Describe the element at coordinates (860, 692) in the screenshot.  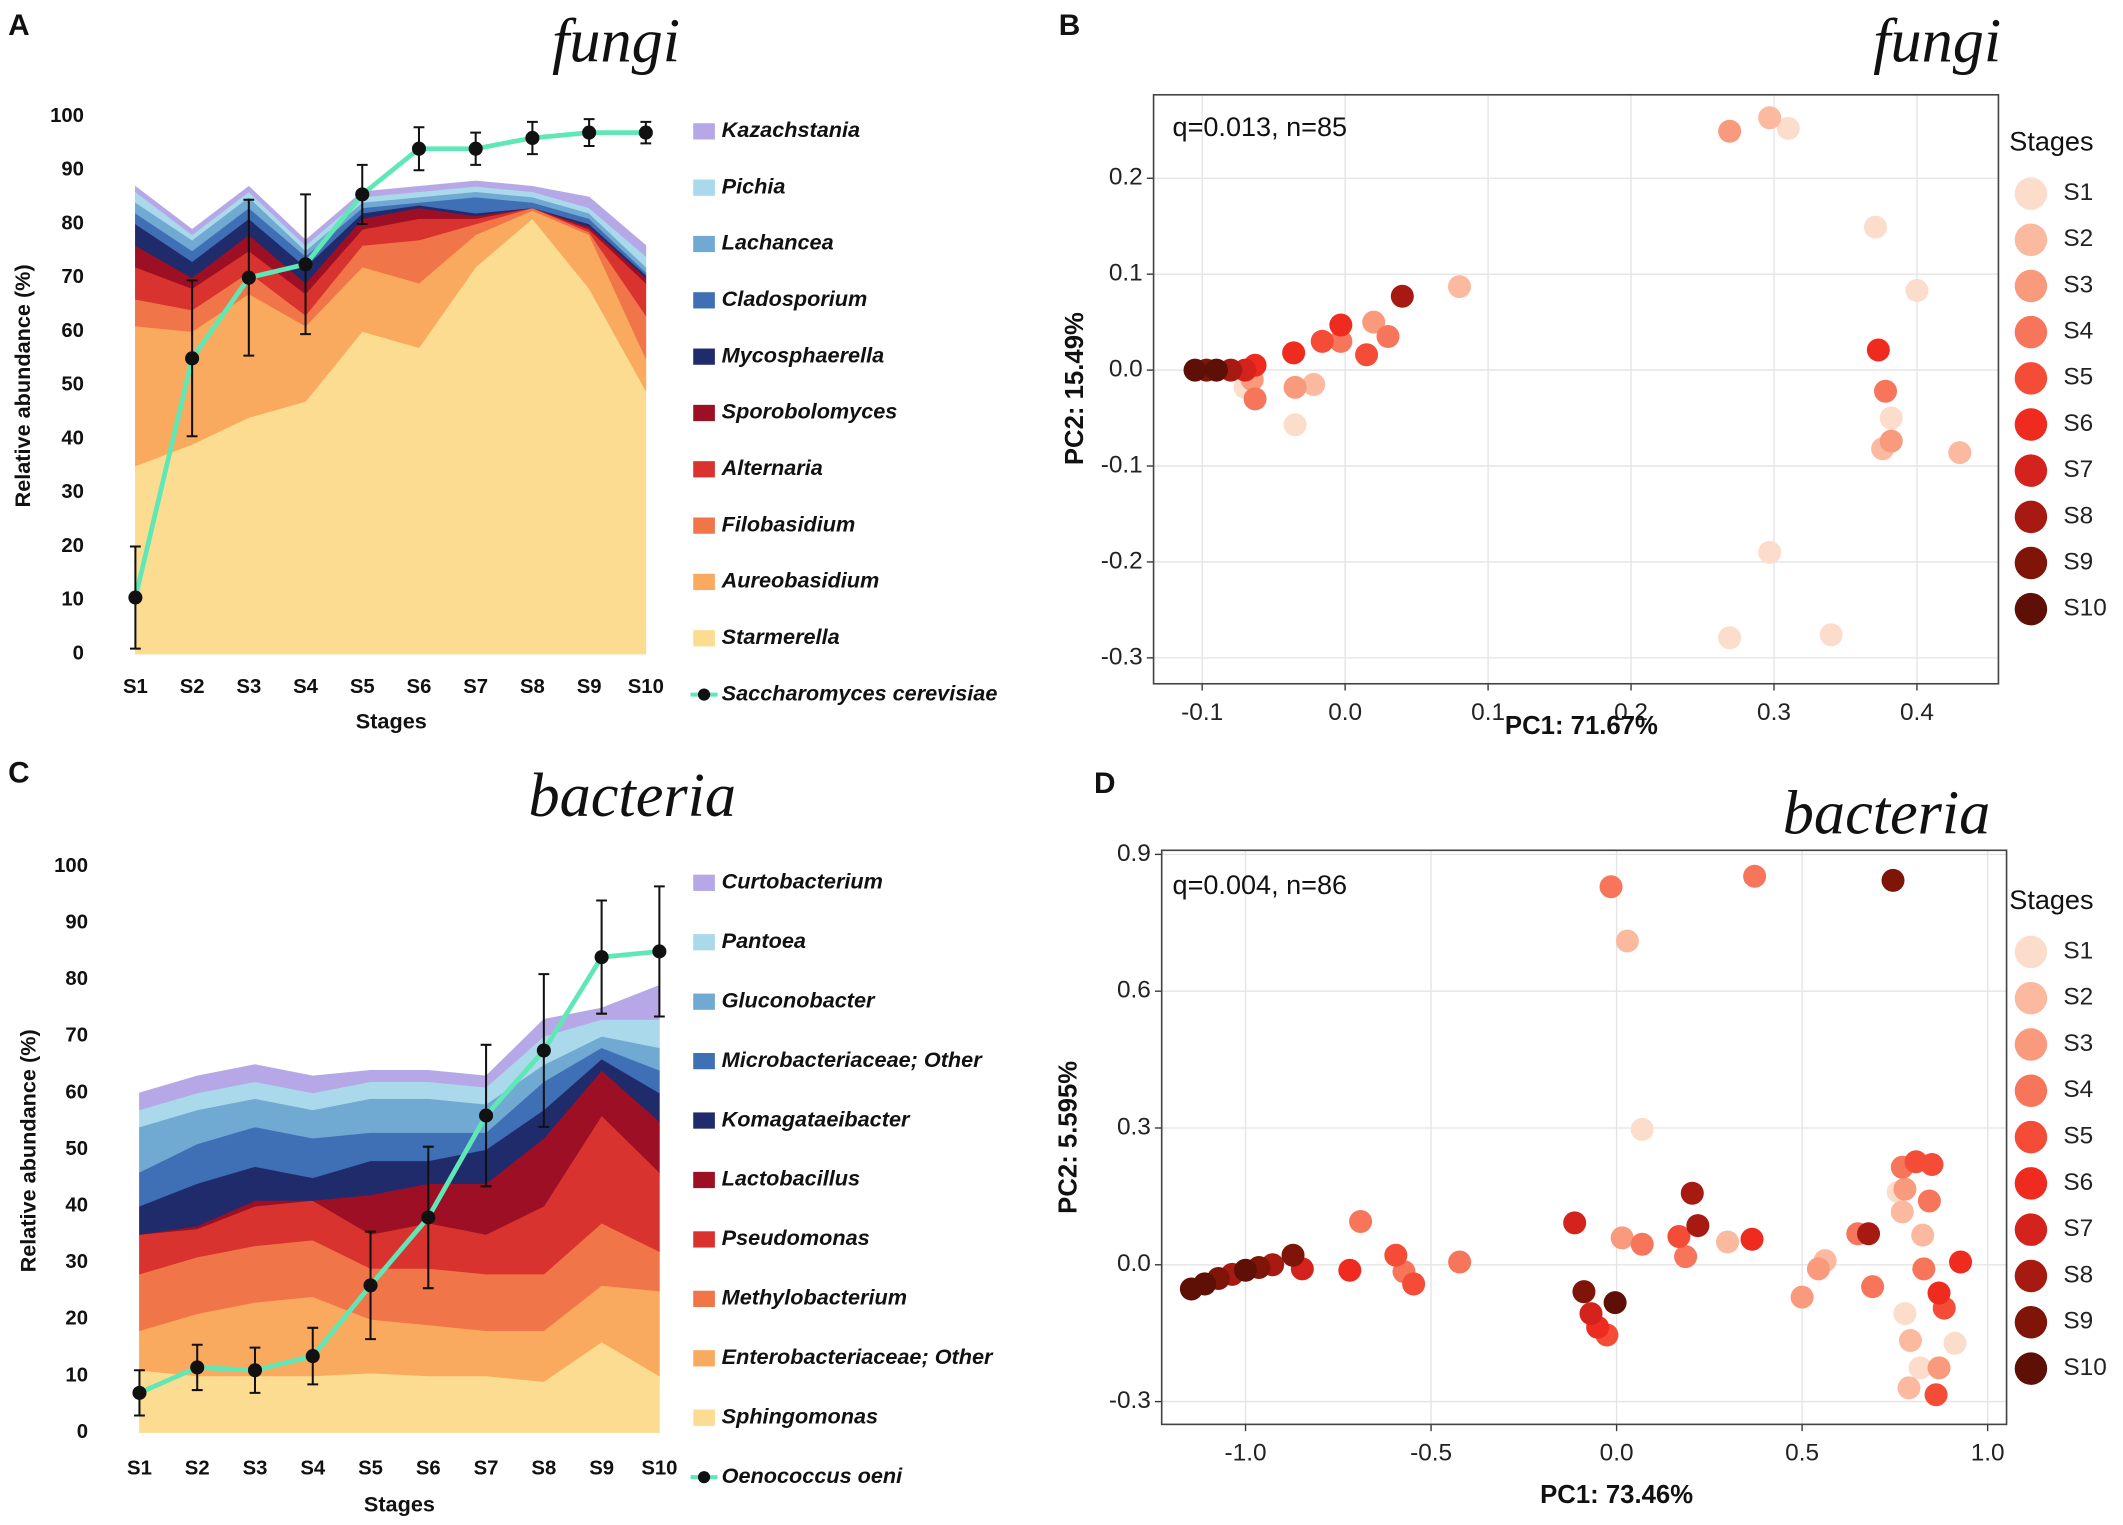
I see `legend-label: Saccharomyces cerevisiae` at that location.